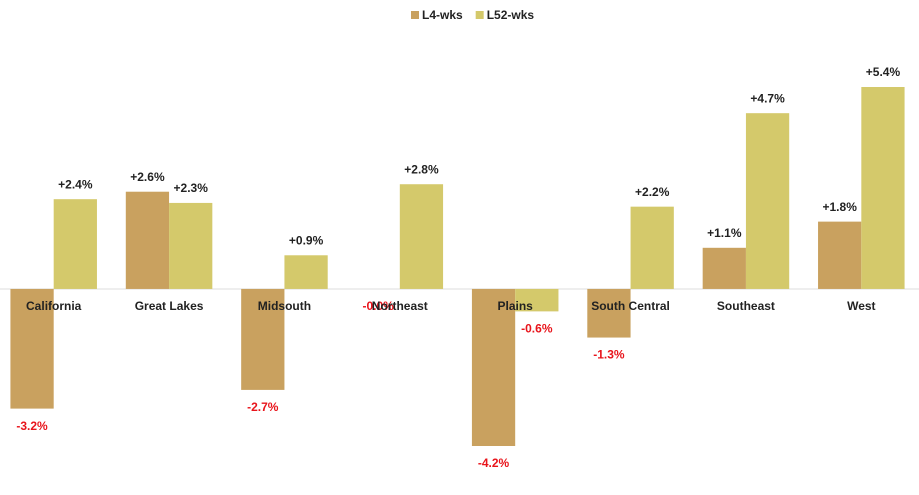 This screenshot has width=919, height=495. What do you see at coordinates (54, 306) in the screenshot?
I see `x-tick-label: California` at bounding box center [54, 306].